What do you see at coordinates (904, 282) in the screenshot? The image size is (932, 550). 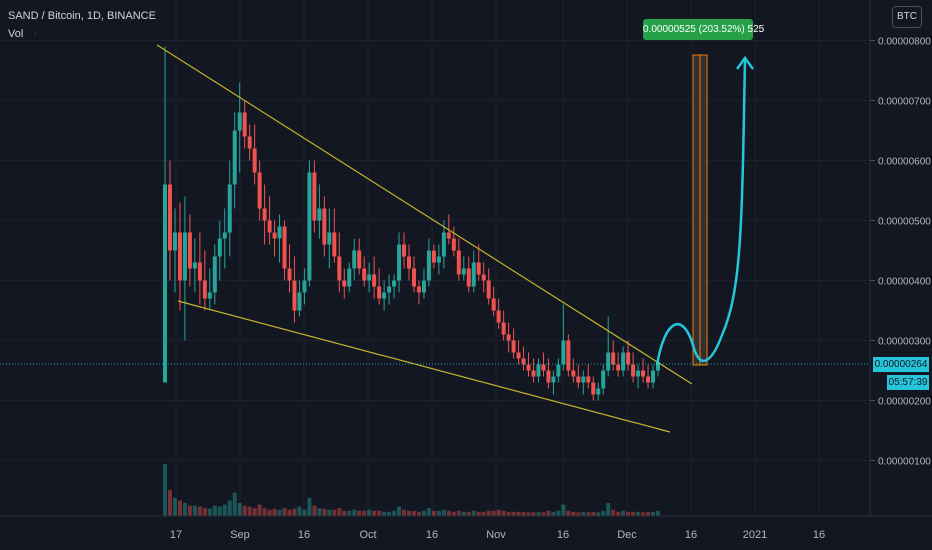 I see `y-tick-label: 0.00000400` at bounding box center [904, 282].